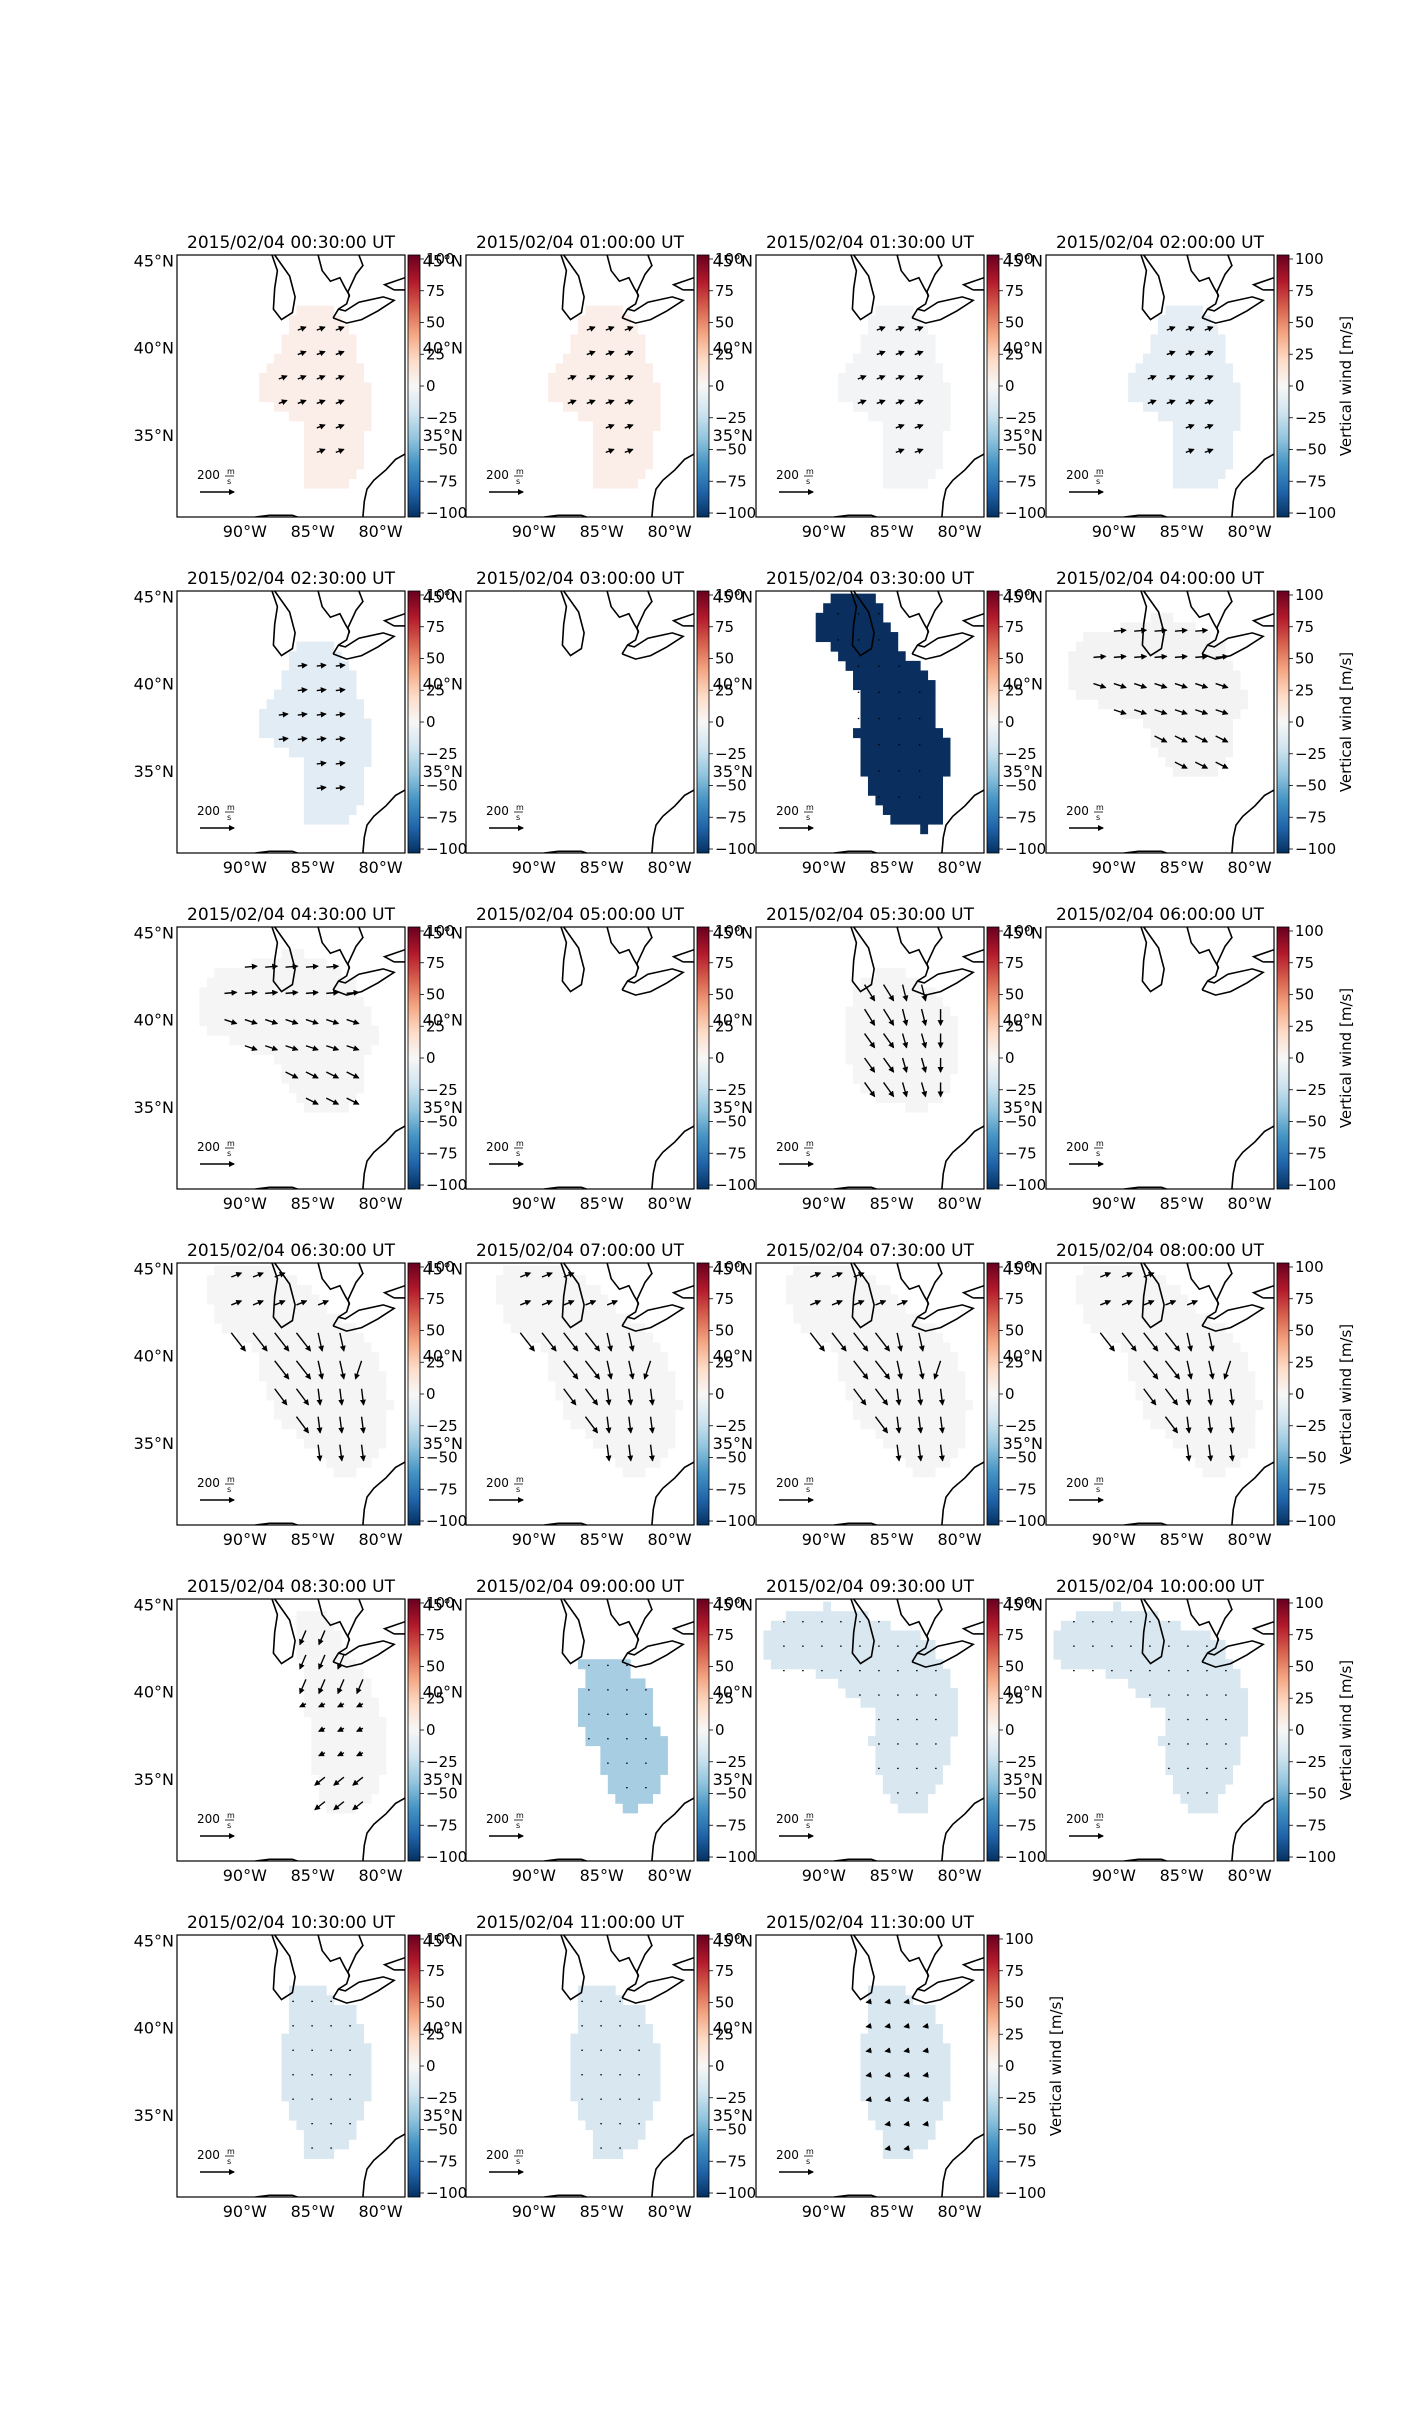  What do you see at coordinates (729, 595) in the screenshot?
I see `colorbar-tick: 100` at bounding box center [729, 595].